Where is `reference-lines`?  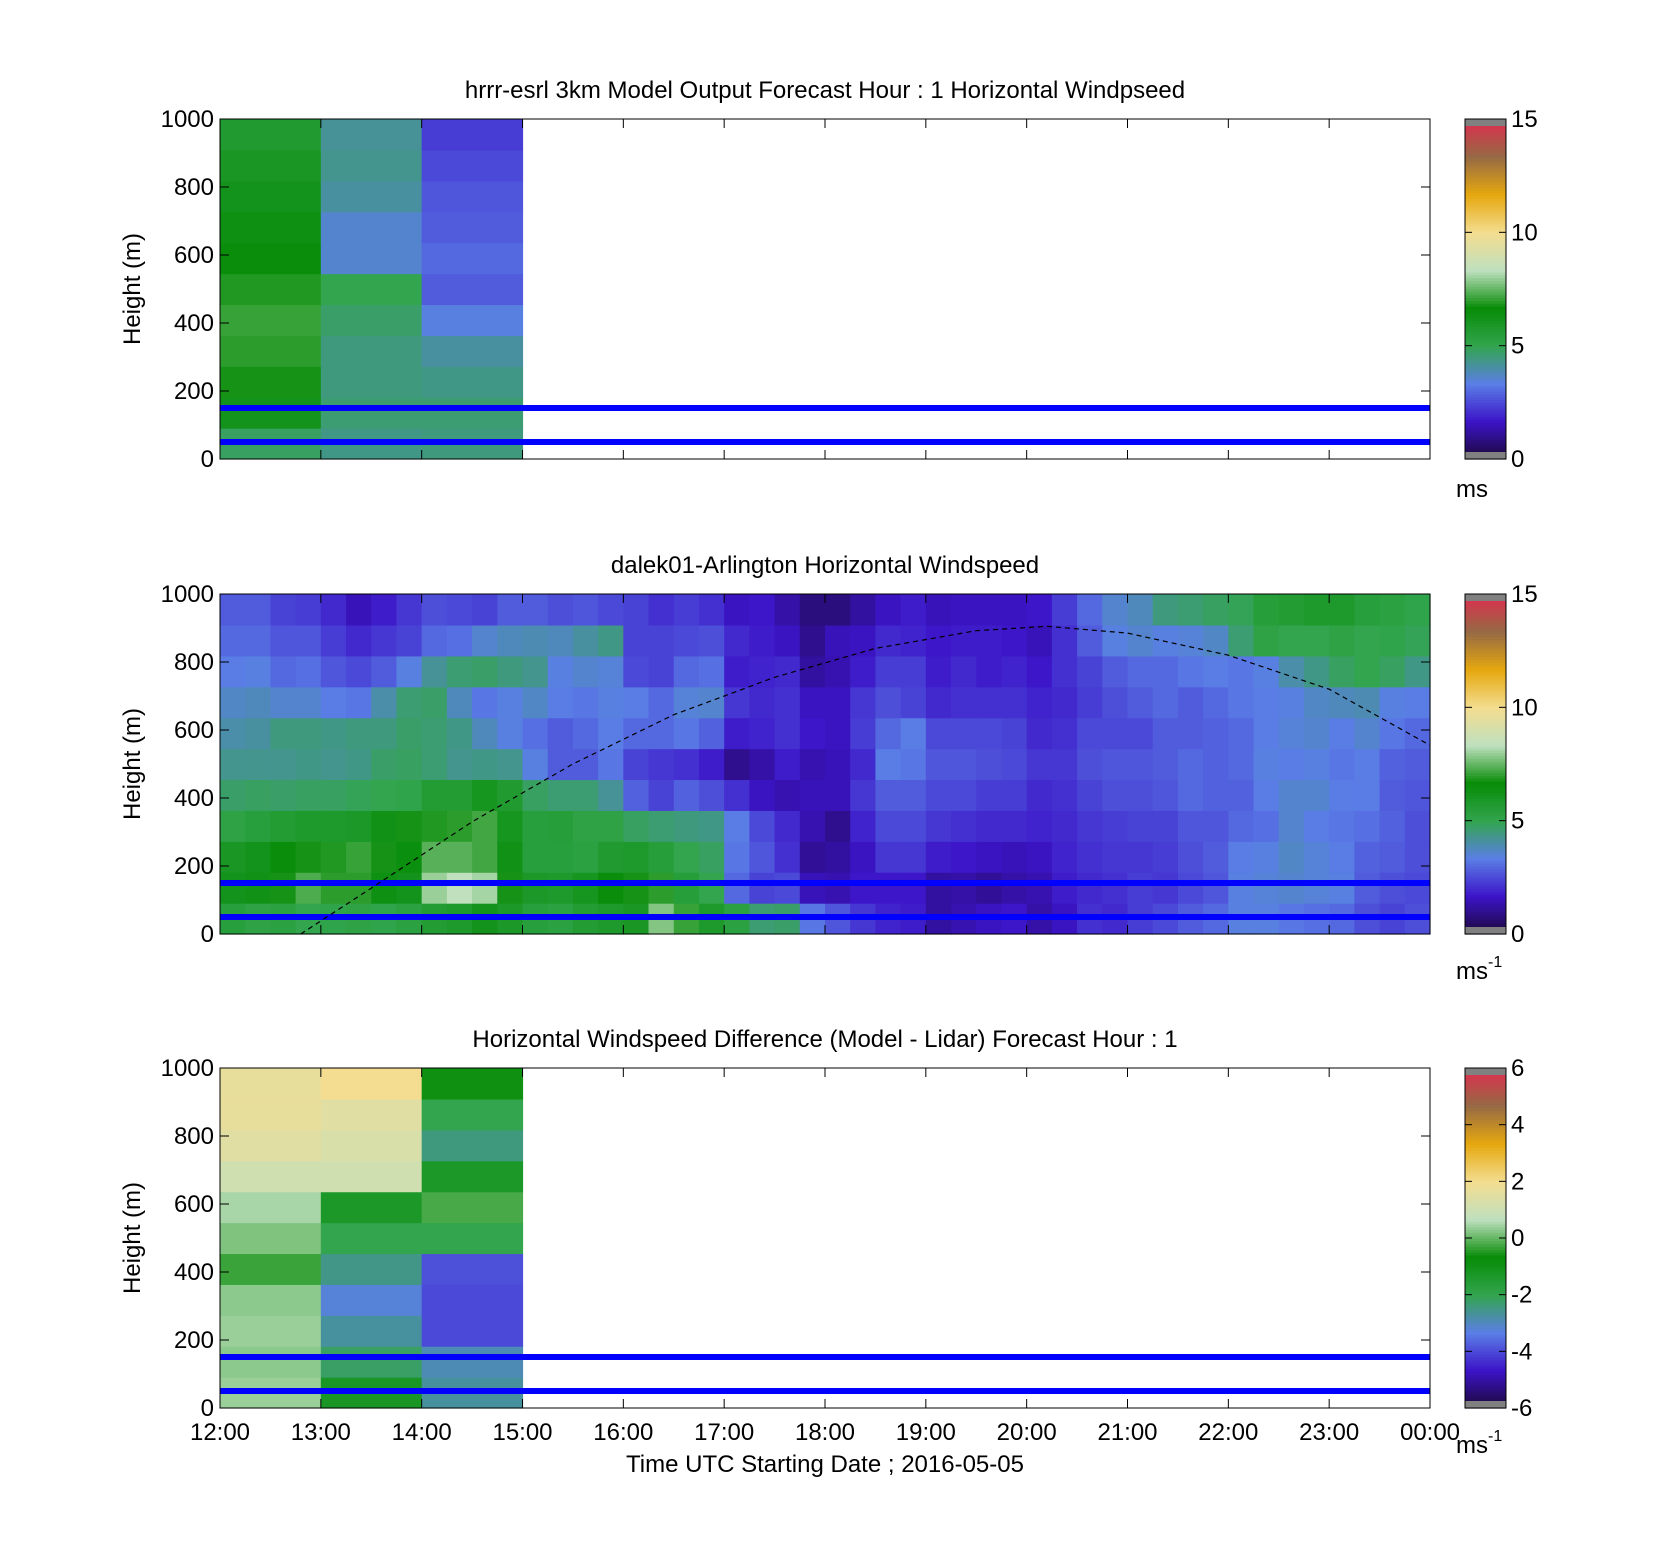
reference-lines is located at coordinates (825, 425).